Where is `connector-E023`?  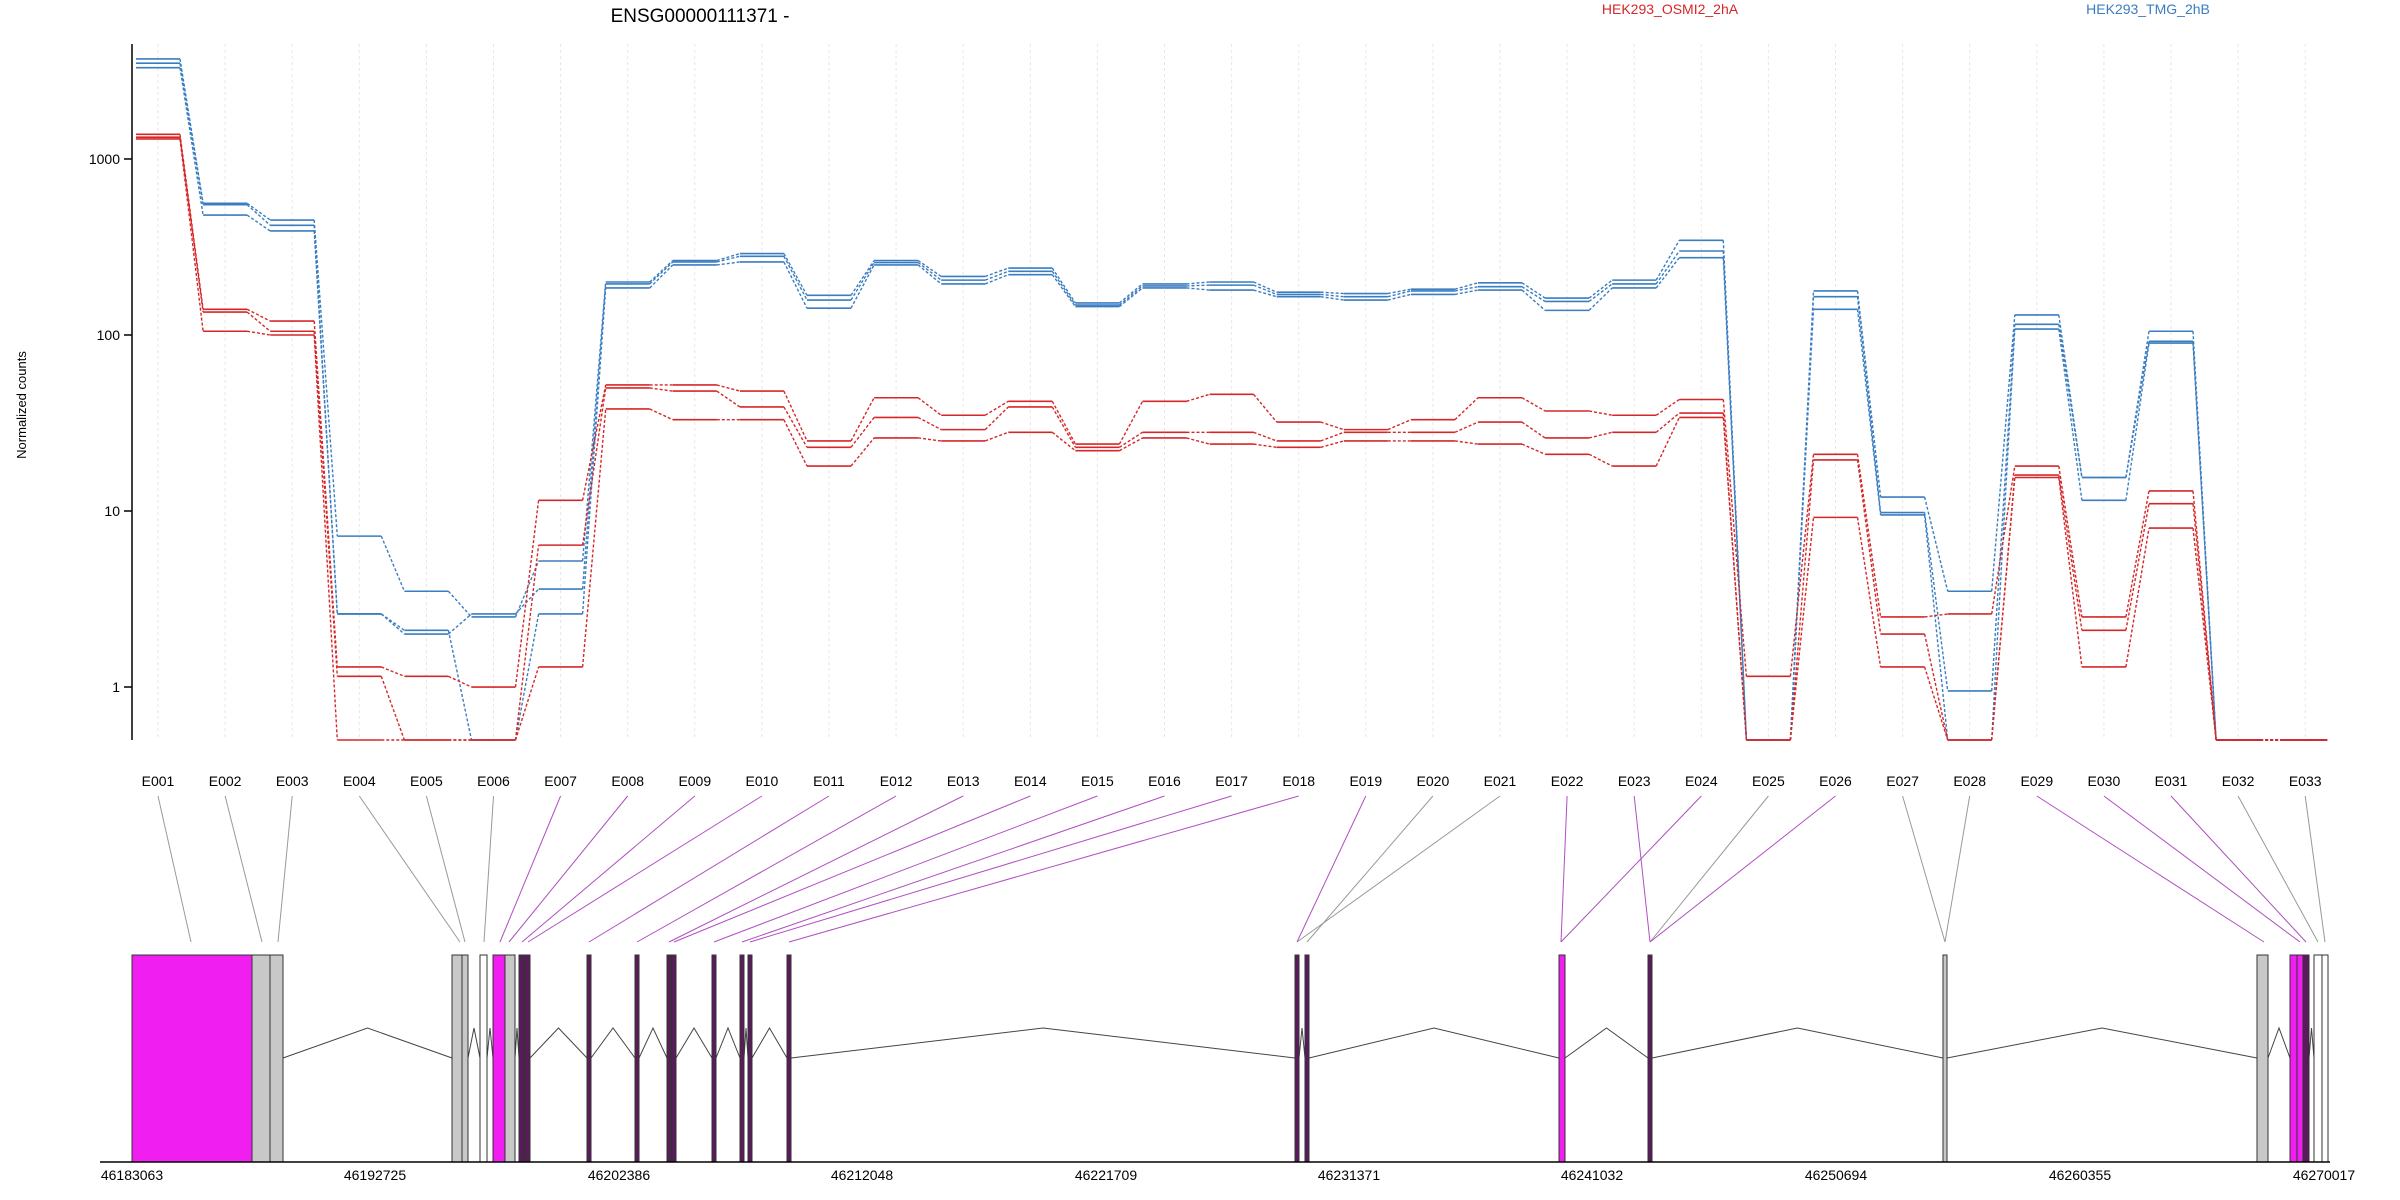 connector-E023 is located at coordinates (1642, 869).